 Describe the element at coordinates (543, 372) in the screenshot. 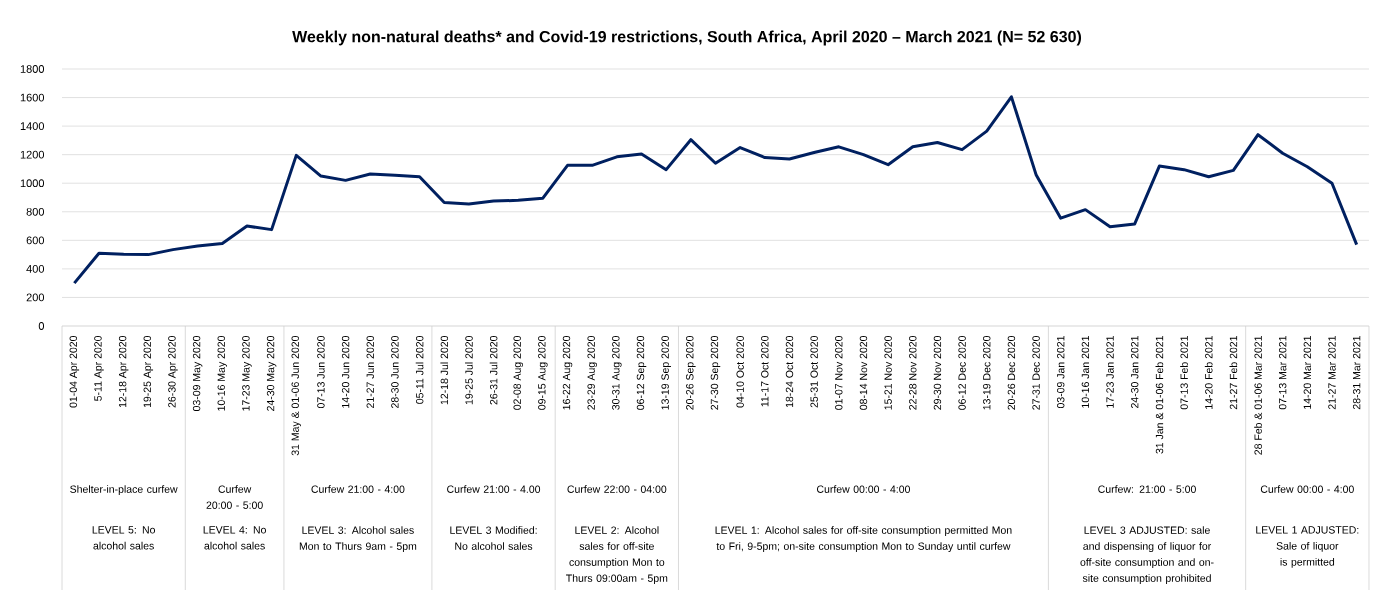

I see `x-tick-label: 09-15 Aug 2020` at that location.